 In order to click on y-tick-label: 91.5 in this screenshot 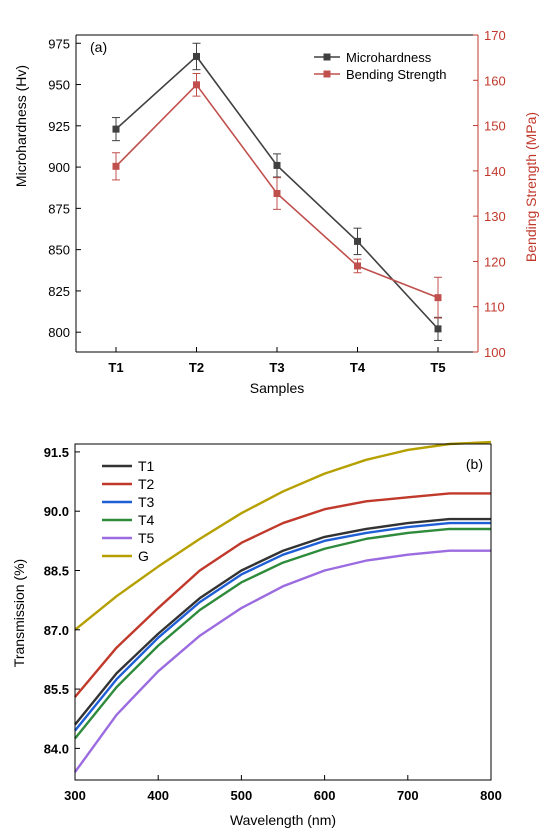, I will do `click(56, 452)`.